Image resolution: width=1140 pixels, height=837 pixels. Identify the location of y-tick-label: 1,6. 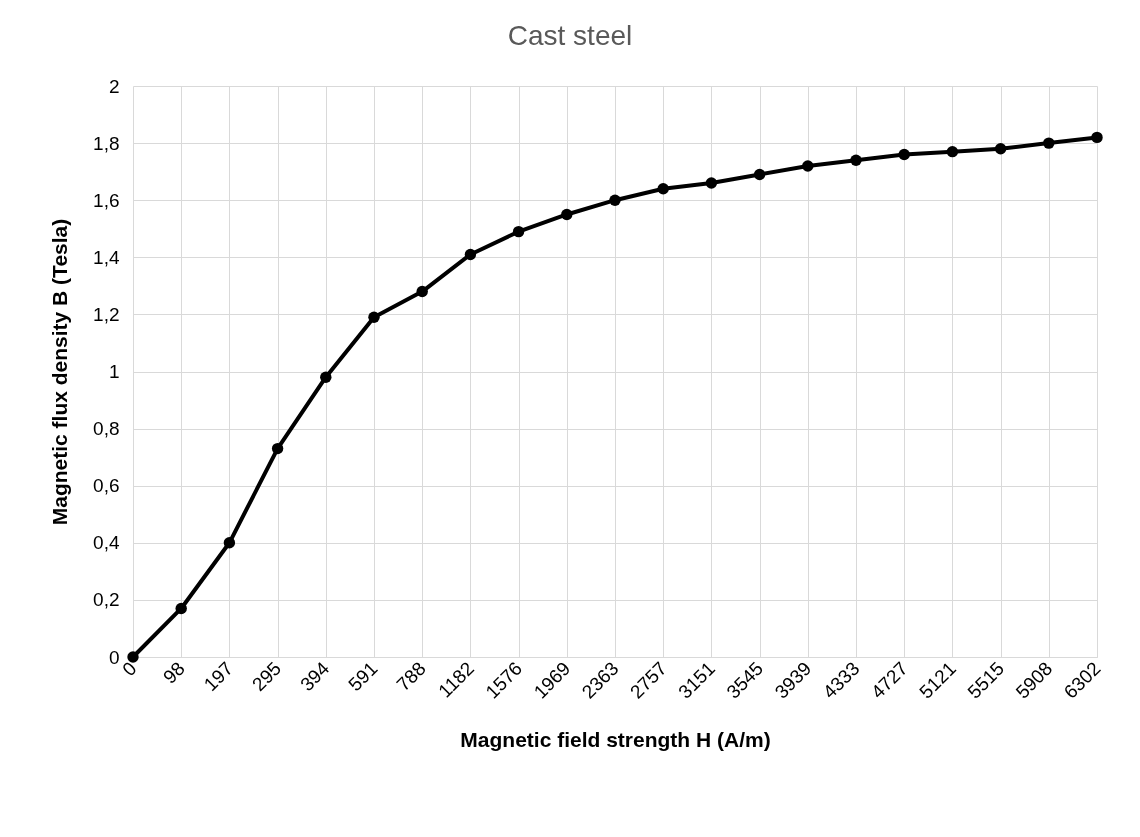
(106, 200).